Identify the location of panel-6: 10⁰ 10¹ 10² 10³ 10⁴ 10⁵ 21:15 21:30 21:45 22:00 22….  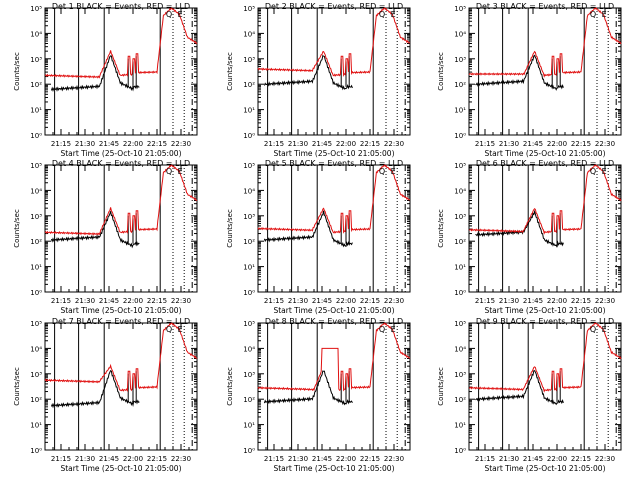
(529, 237).